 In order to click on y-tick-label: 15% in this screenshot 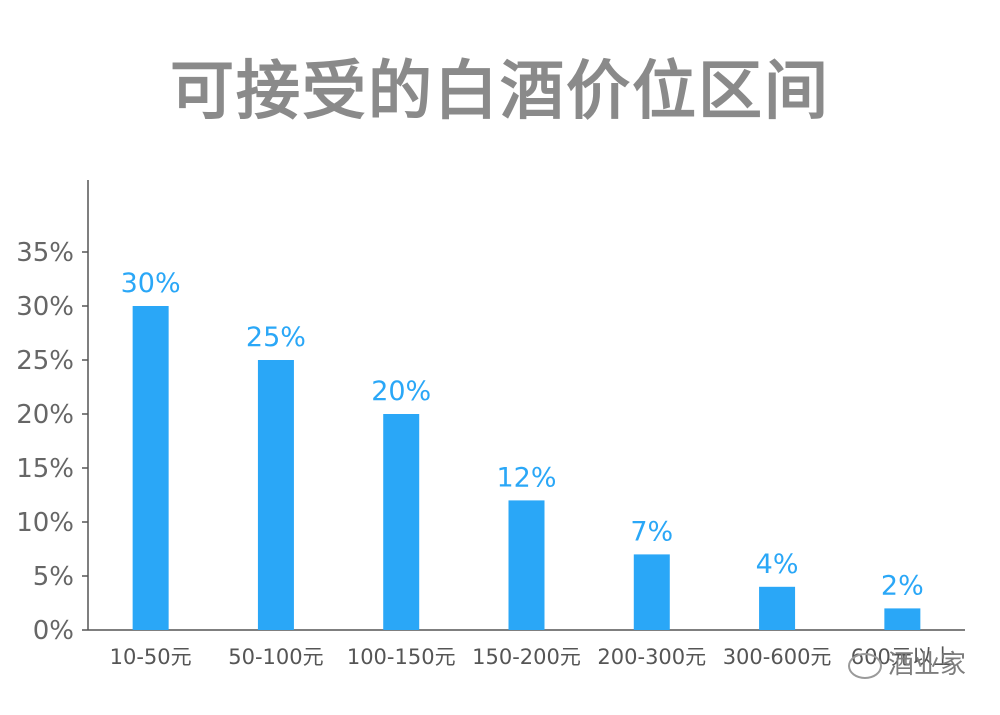, I will do `click(45, 469)`.